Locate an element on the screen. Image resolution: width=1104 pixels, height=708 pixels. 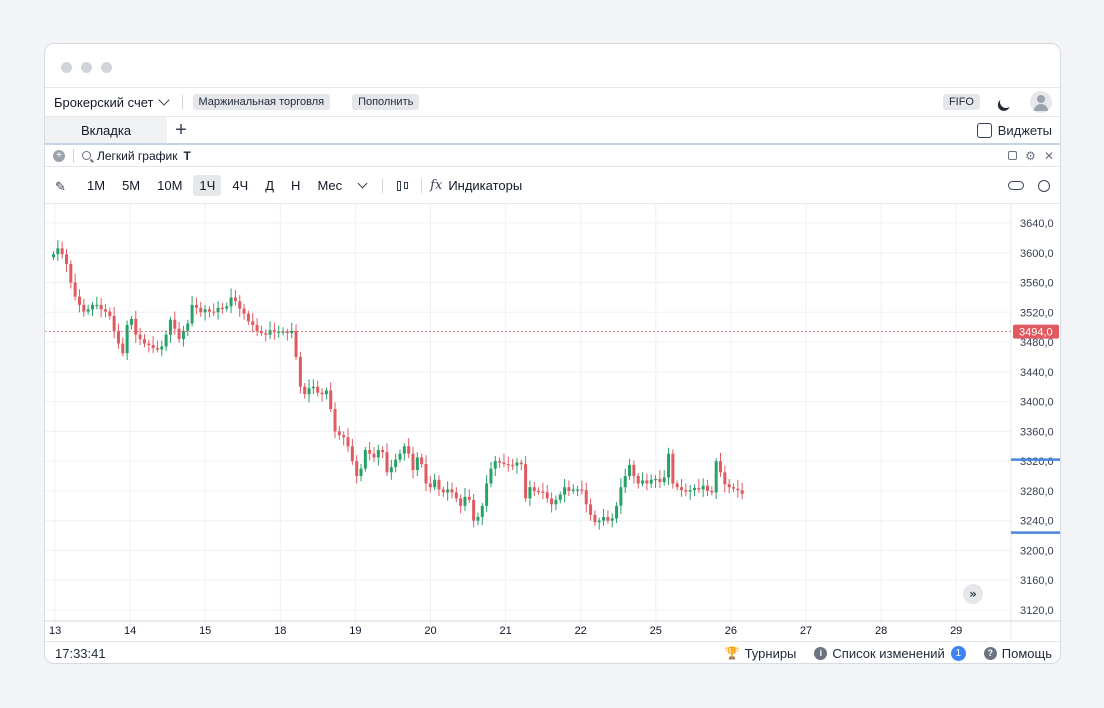
widgets-button: Виджеты is located at coordinates (1018, 130).